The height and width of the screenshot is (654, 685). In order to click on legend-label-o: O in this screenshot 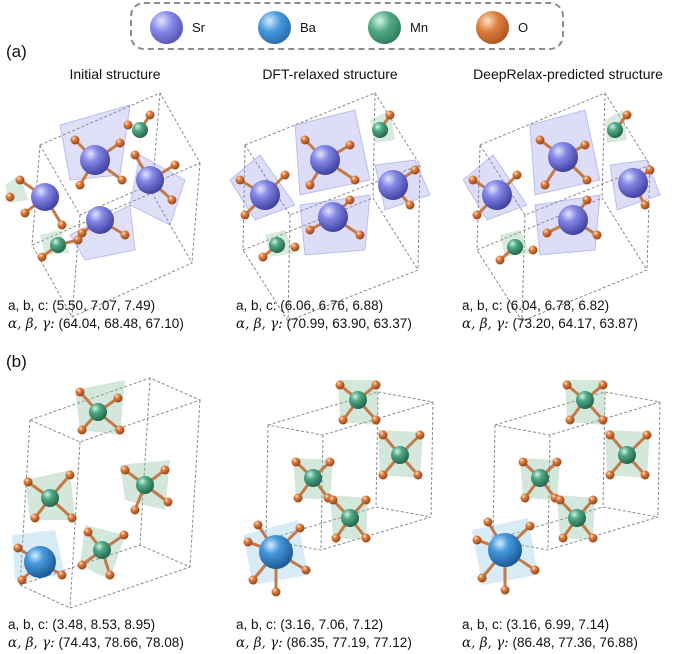, I will do `click(523, 27)`.